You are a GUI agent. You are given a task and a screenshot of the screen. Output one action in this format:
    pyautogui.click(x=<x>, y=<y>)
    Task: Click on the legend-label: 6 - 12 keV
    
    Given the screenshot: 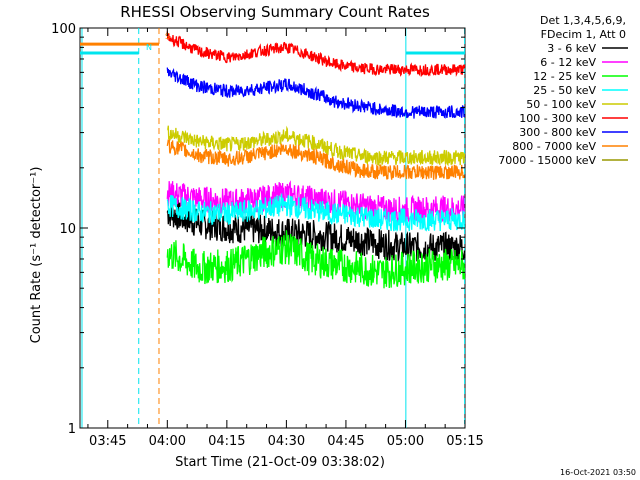 What is the action you would take?
    pyautogui.click(x=568, y=62)
    